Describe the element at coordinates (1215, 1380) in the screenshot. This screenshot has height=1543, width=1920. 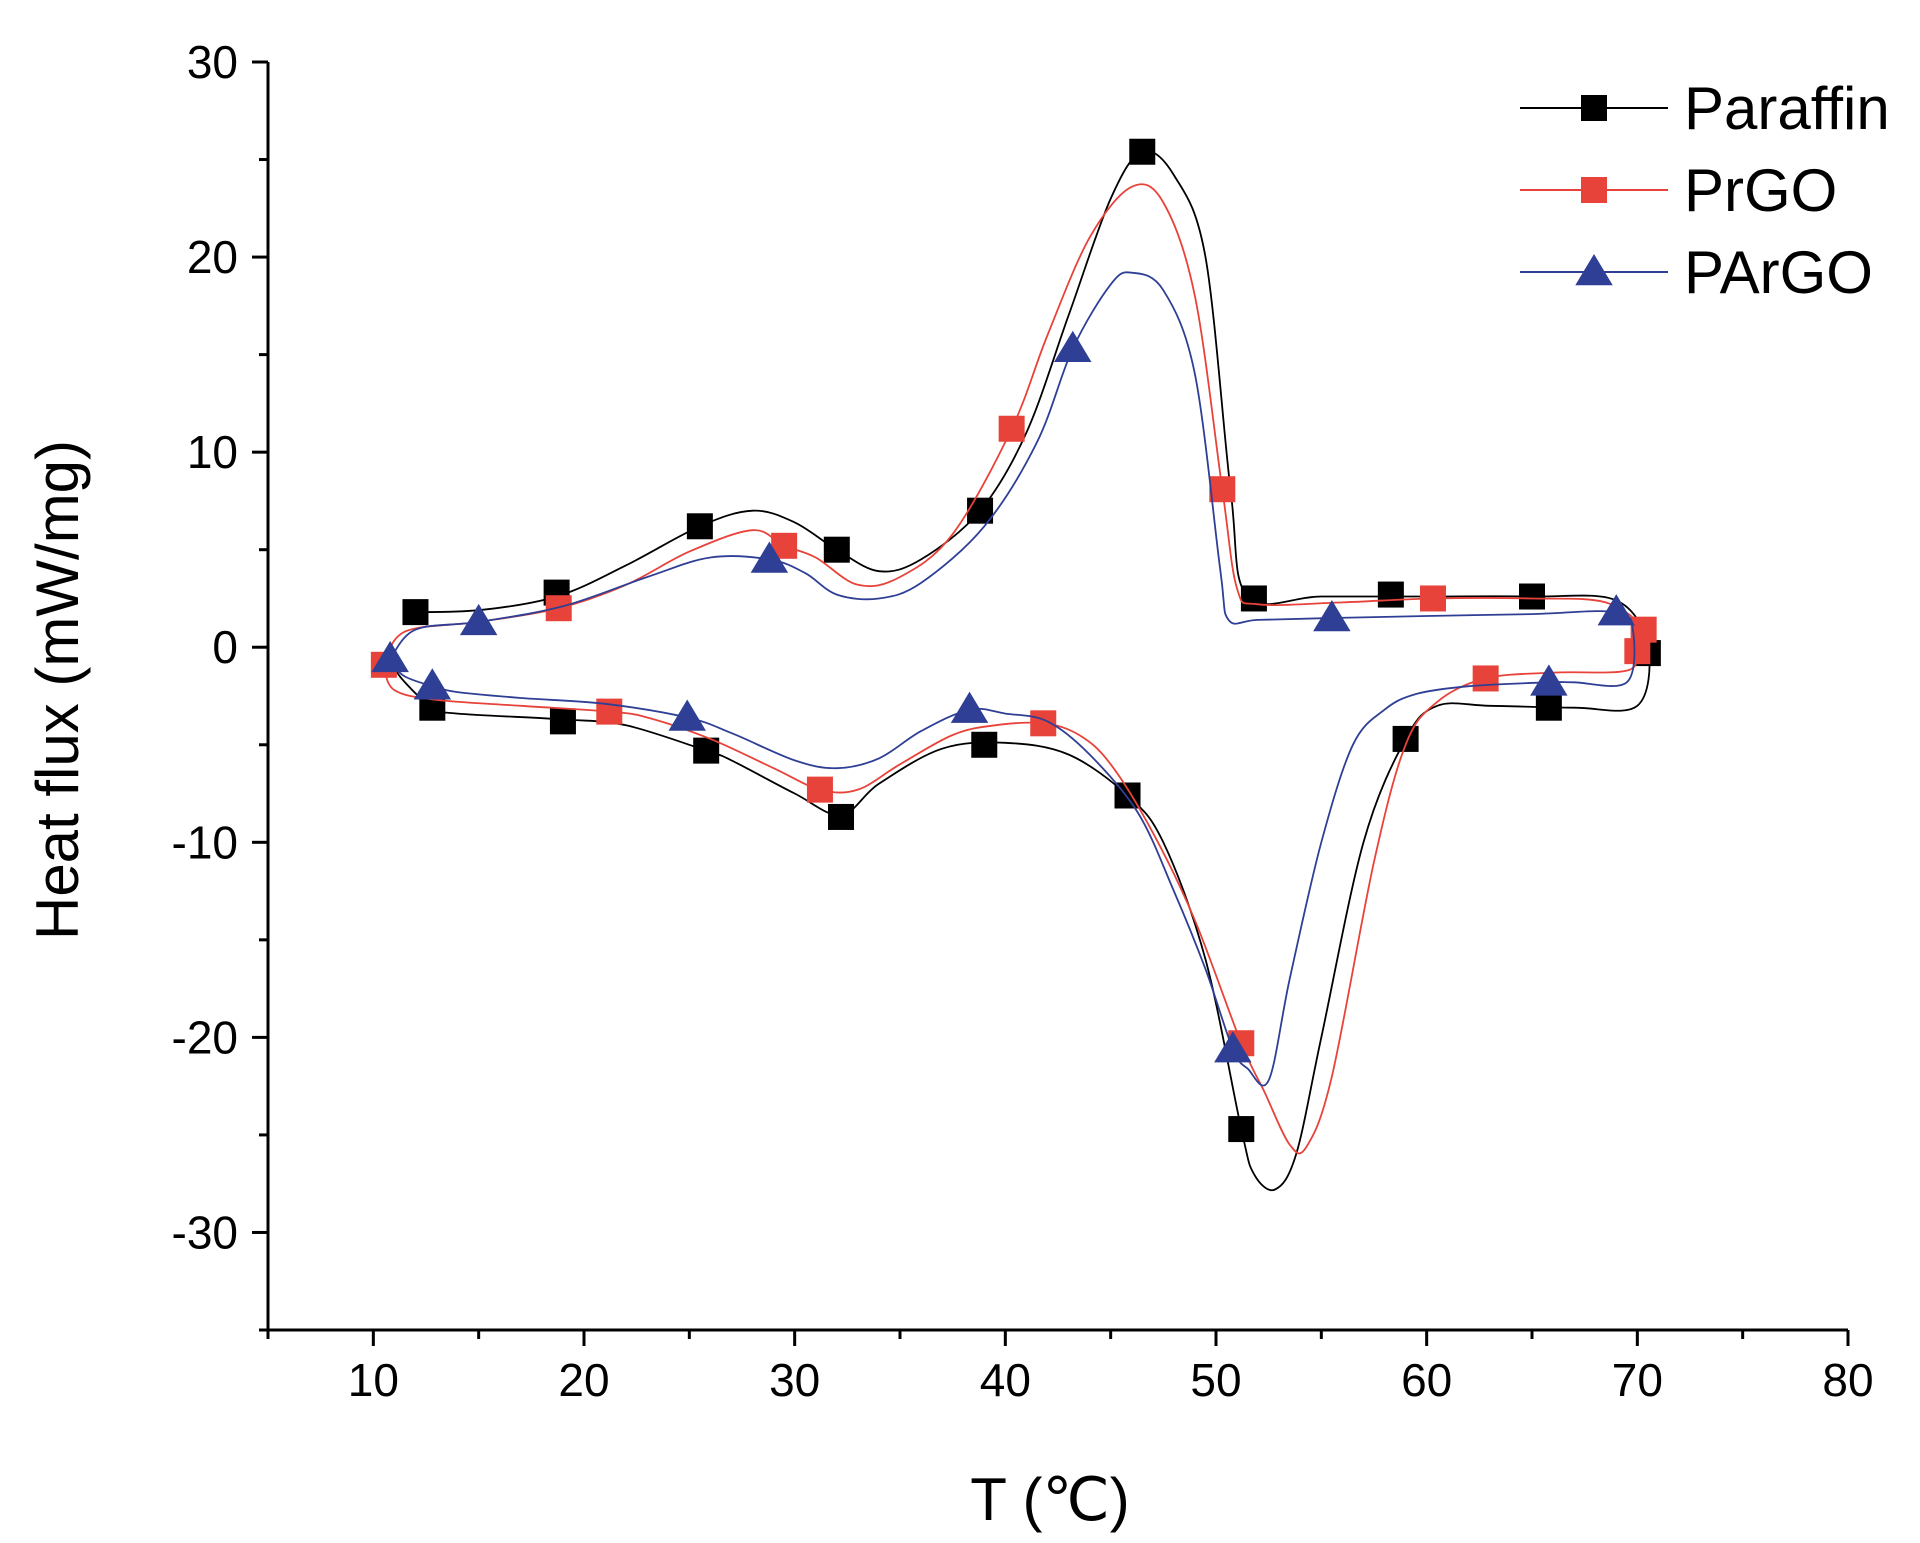
I see `x-tick-label: 50` at that location.